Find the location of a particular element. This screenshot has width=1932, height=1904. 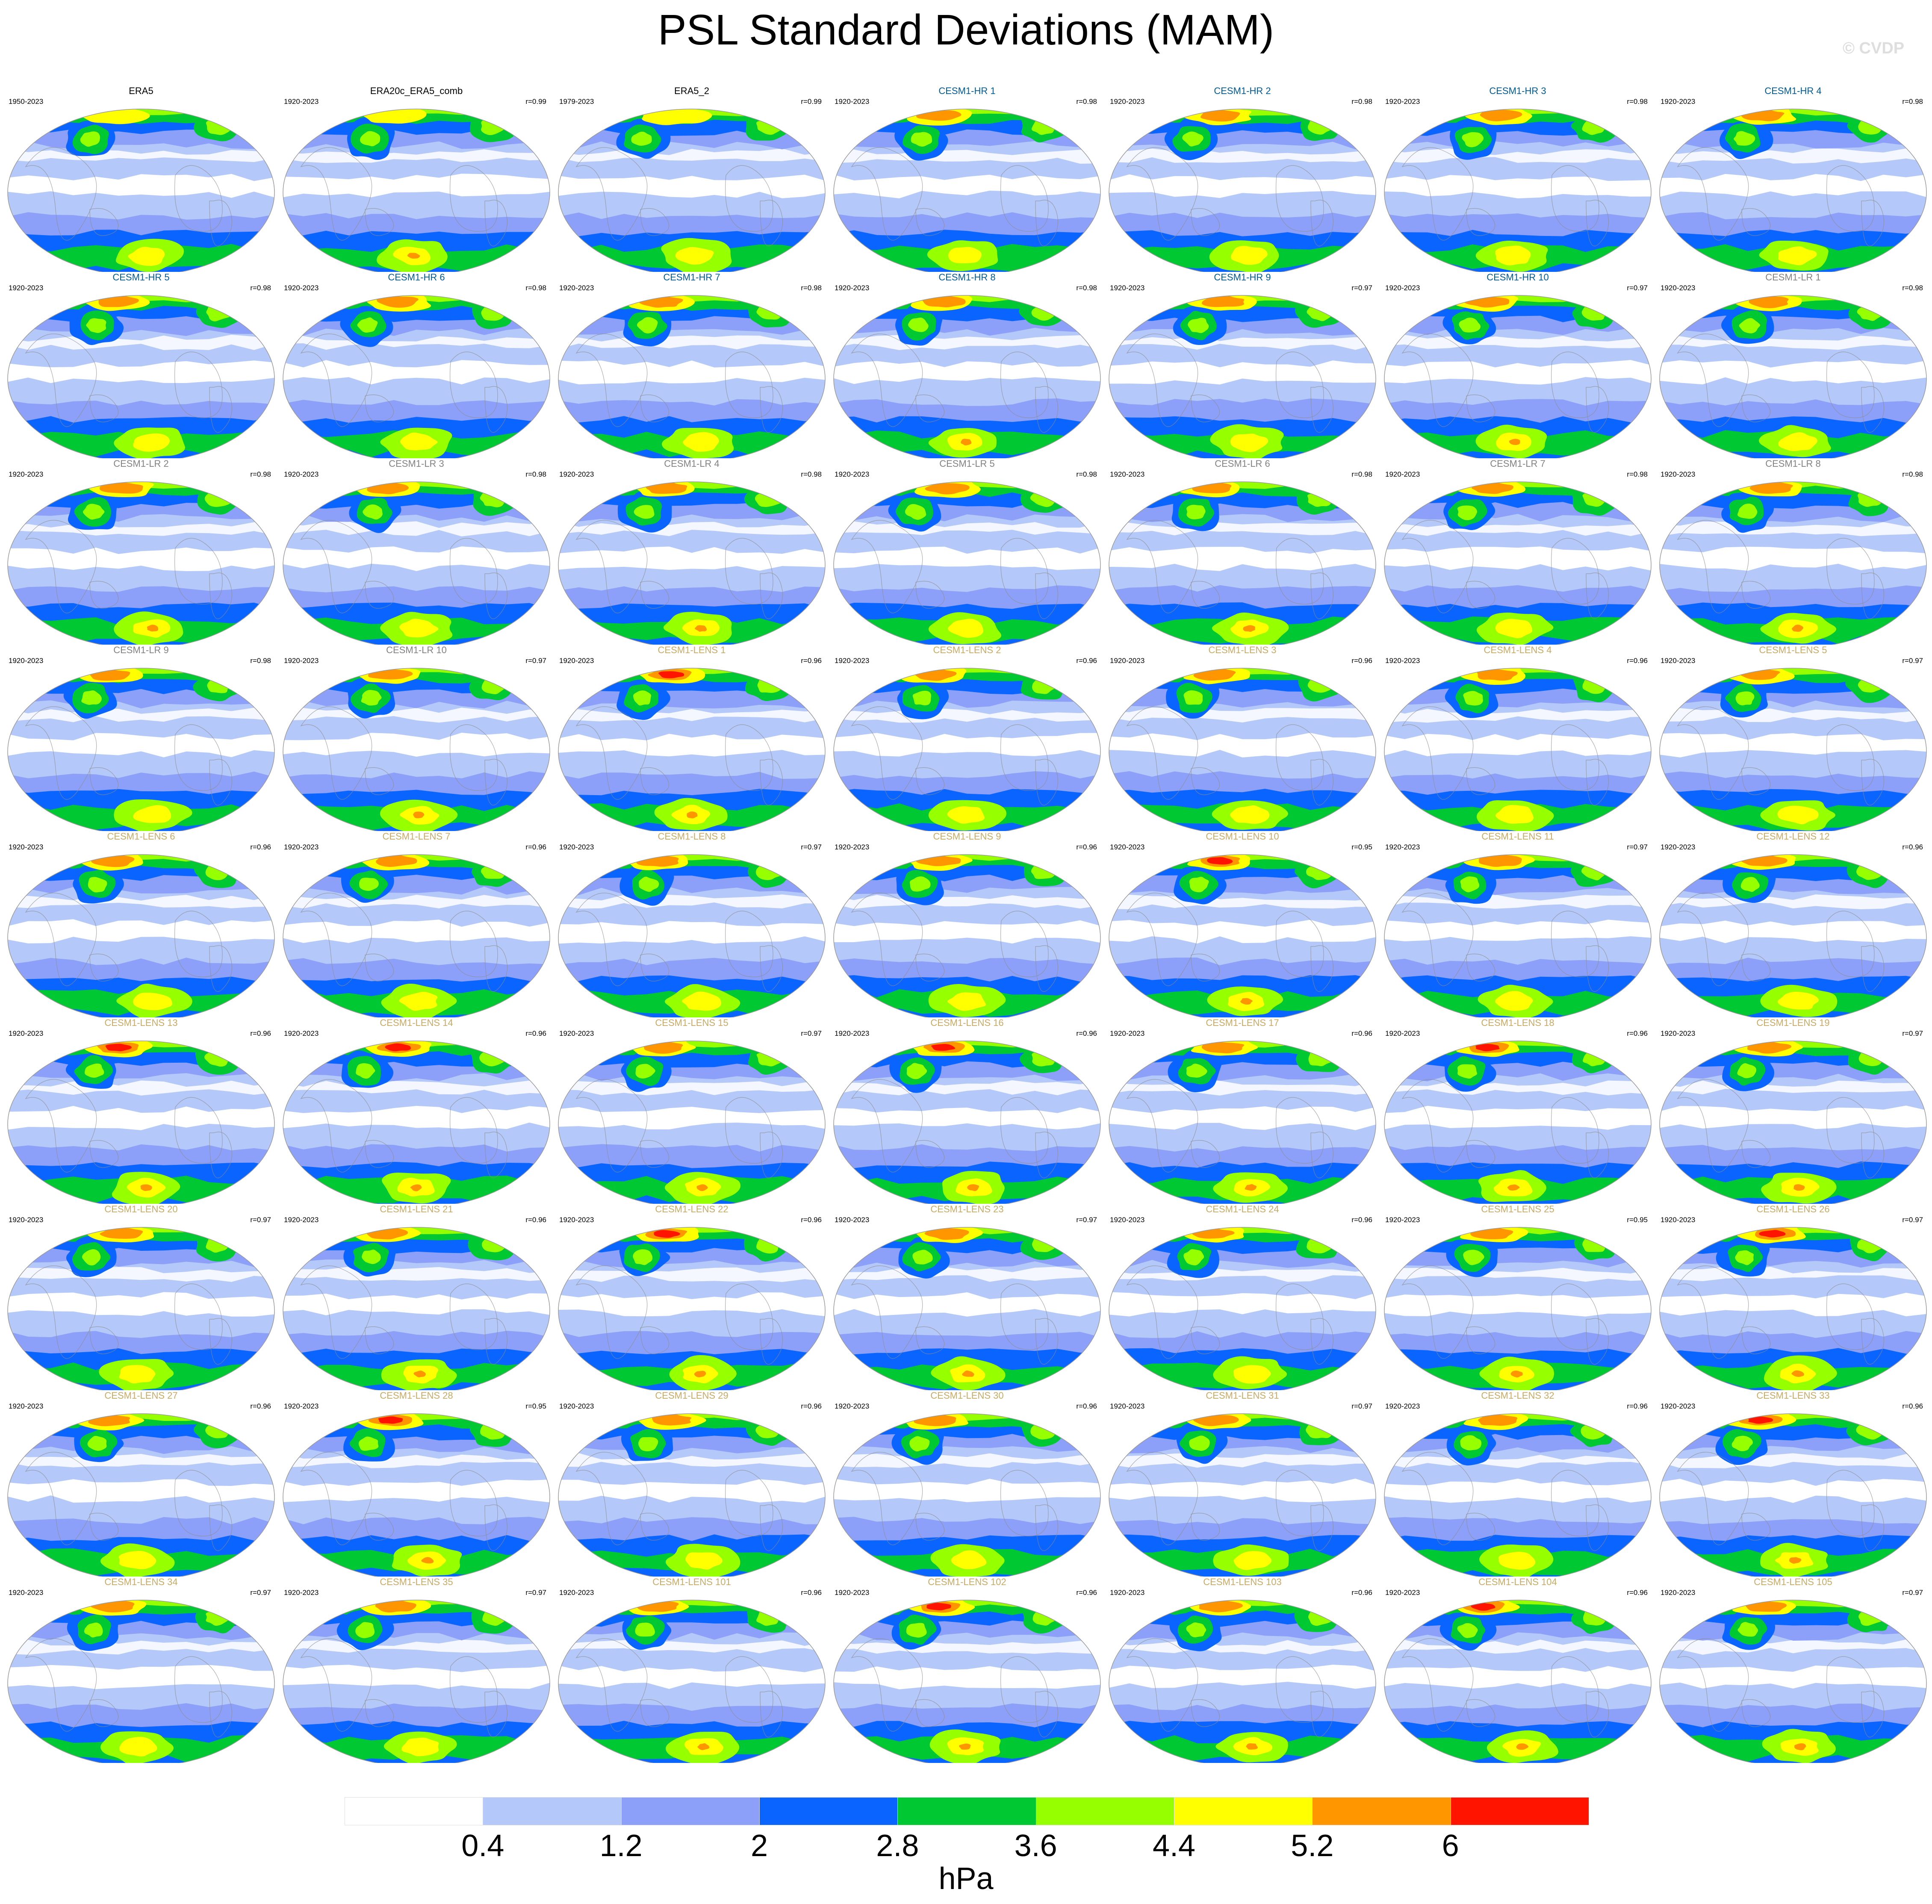

panel-title: CESM1-LR 1 is located at coordinates (1793, 277).